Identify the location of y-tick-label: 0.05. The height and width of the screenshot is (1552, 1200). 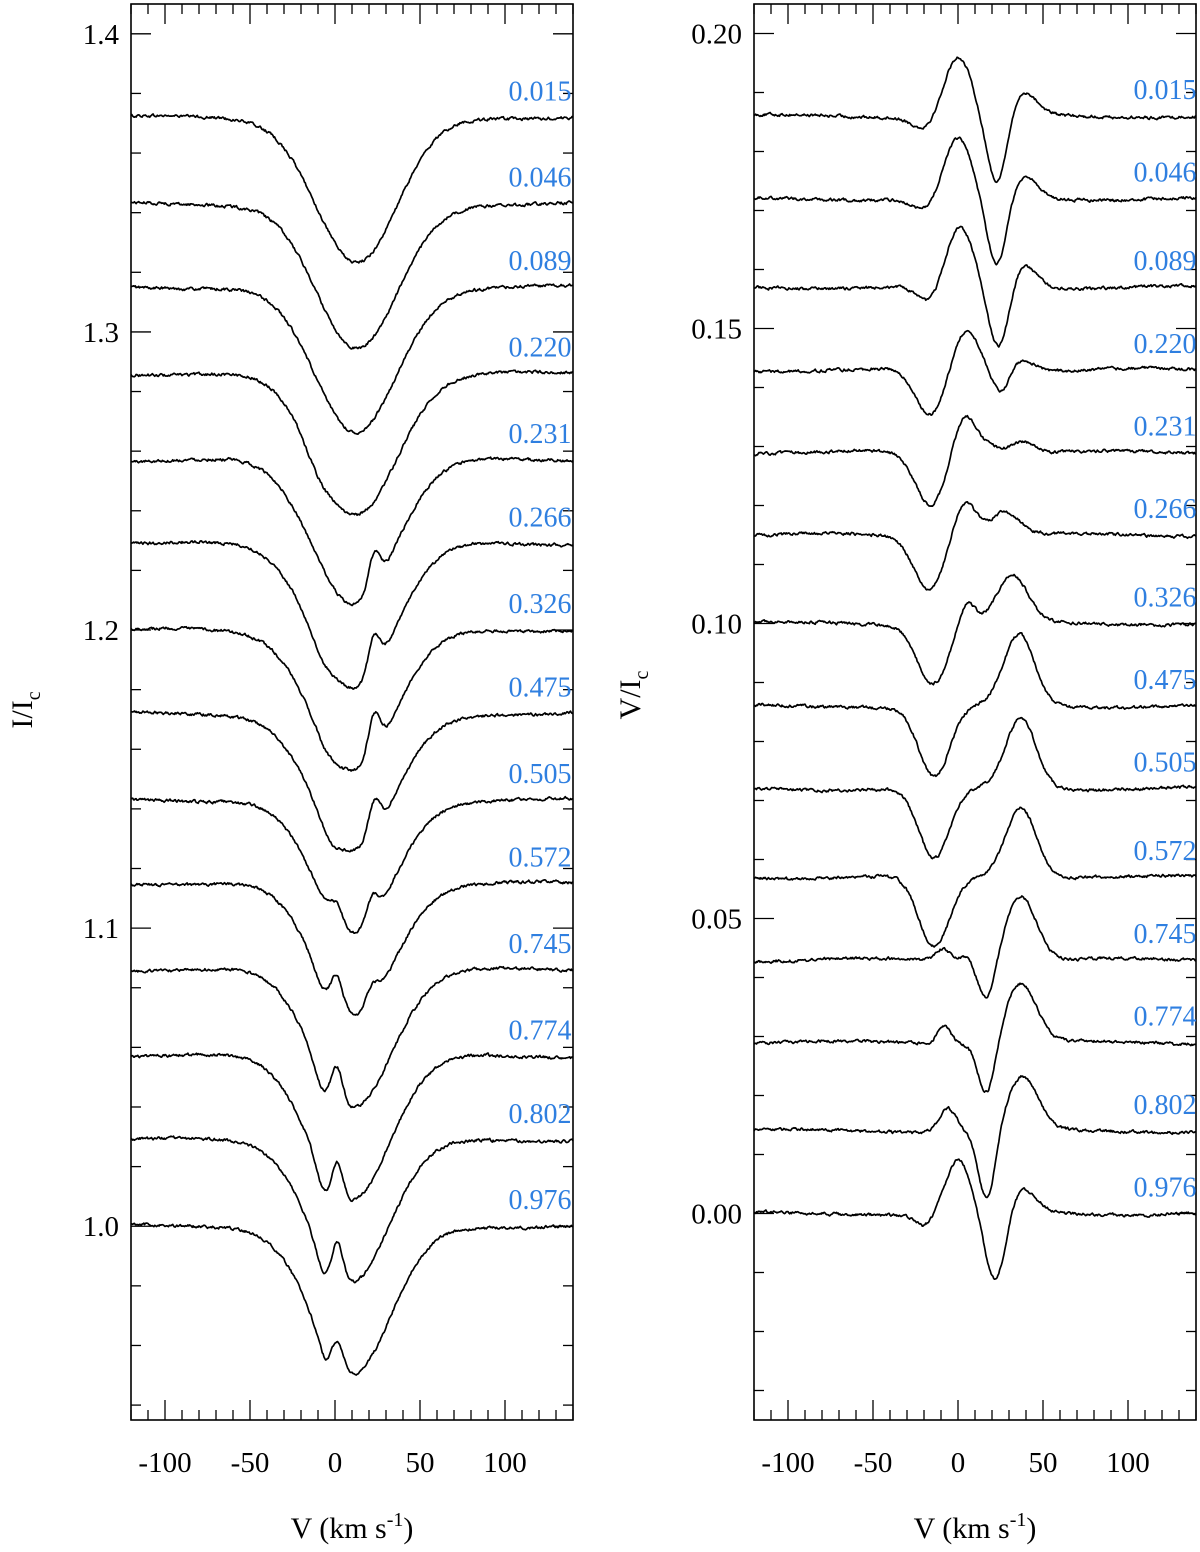
(716, 920).